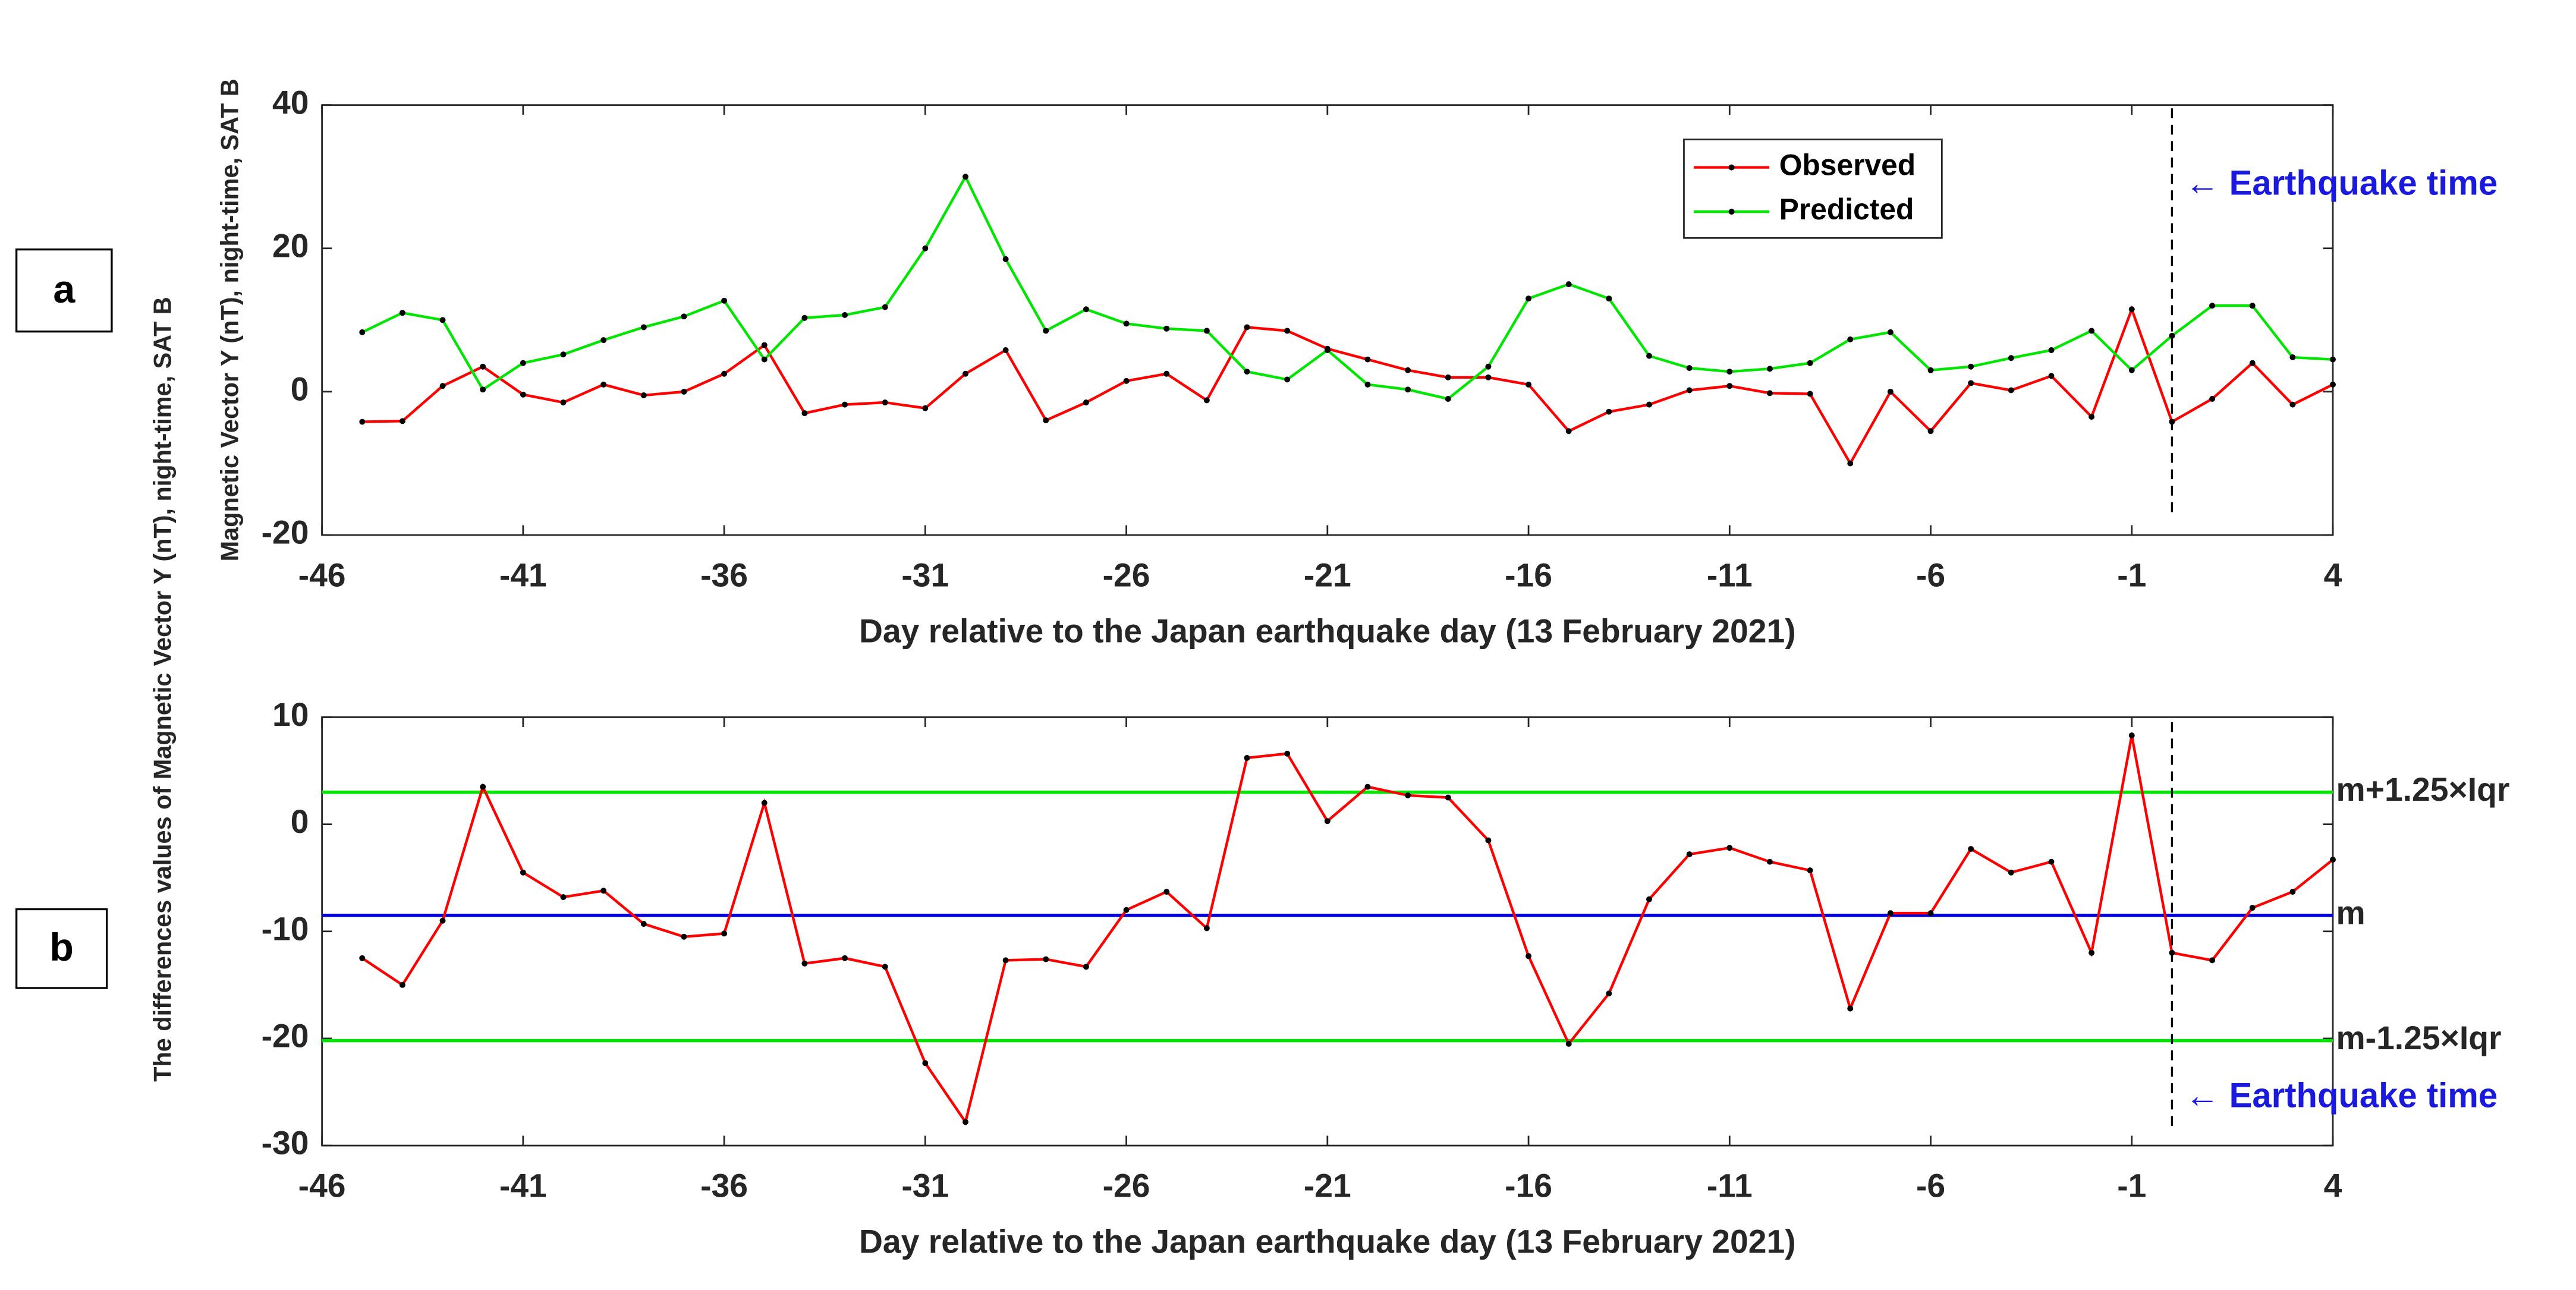 Image resolution: width=2576 pixels, height=1290 pixels. What do you see at coordinates (290, 245) in the screenshot?
I see `y-tick-label: 20` at bounding box center [290, 245].